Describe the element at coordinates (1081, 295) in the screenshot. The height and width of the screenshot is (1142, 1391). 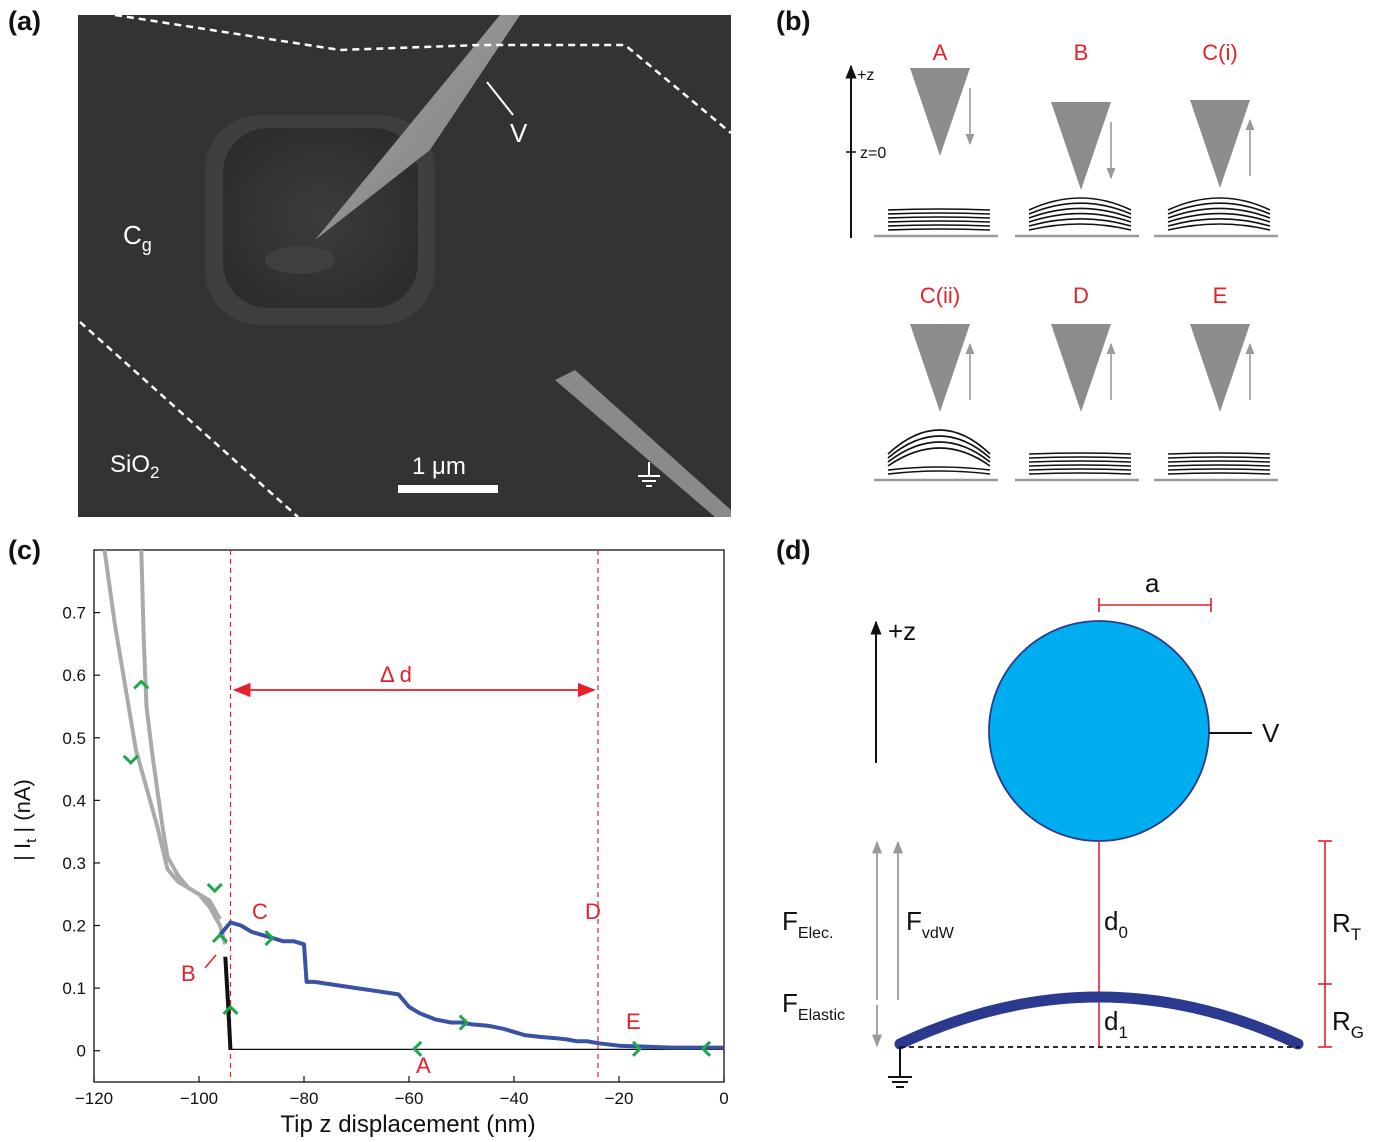
I see `stage-label: D` at that location.